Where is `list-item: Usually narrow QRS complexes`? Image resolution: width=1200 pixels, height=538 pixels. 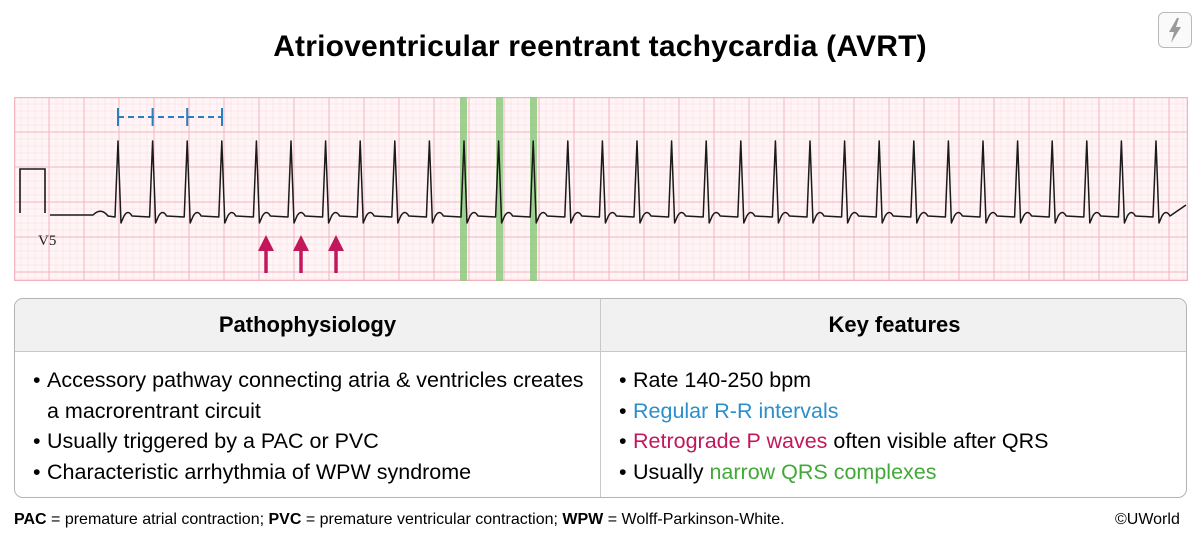 list-item: Usually narrow QRS complexes is located at coordinates (899, 472).